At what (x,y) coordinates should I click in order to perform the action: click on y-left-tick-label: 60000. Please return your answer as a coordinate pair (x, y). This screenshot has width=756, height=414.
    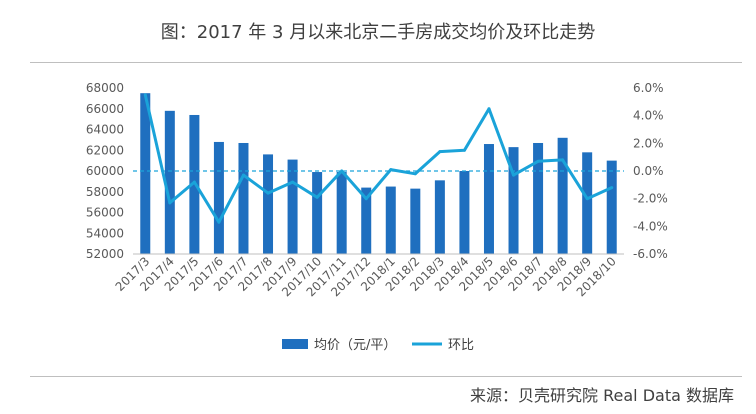
    Looking at the image, I should click on (105, 171).